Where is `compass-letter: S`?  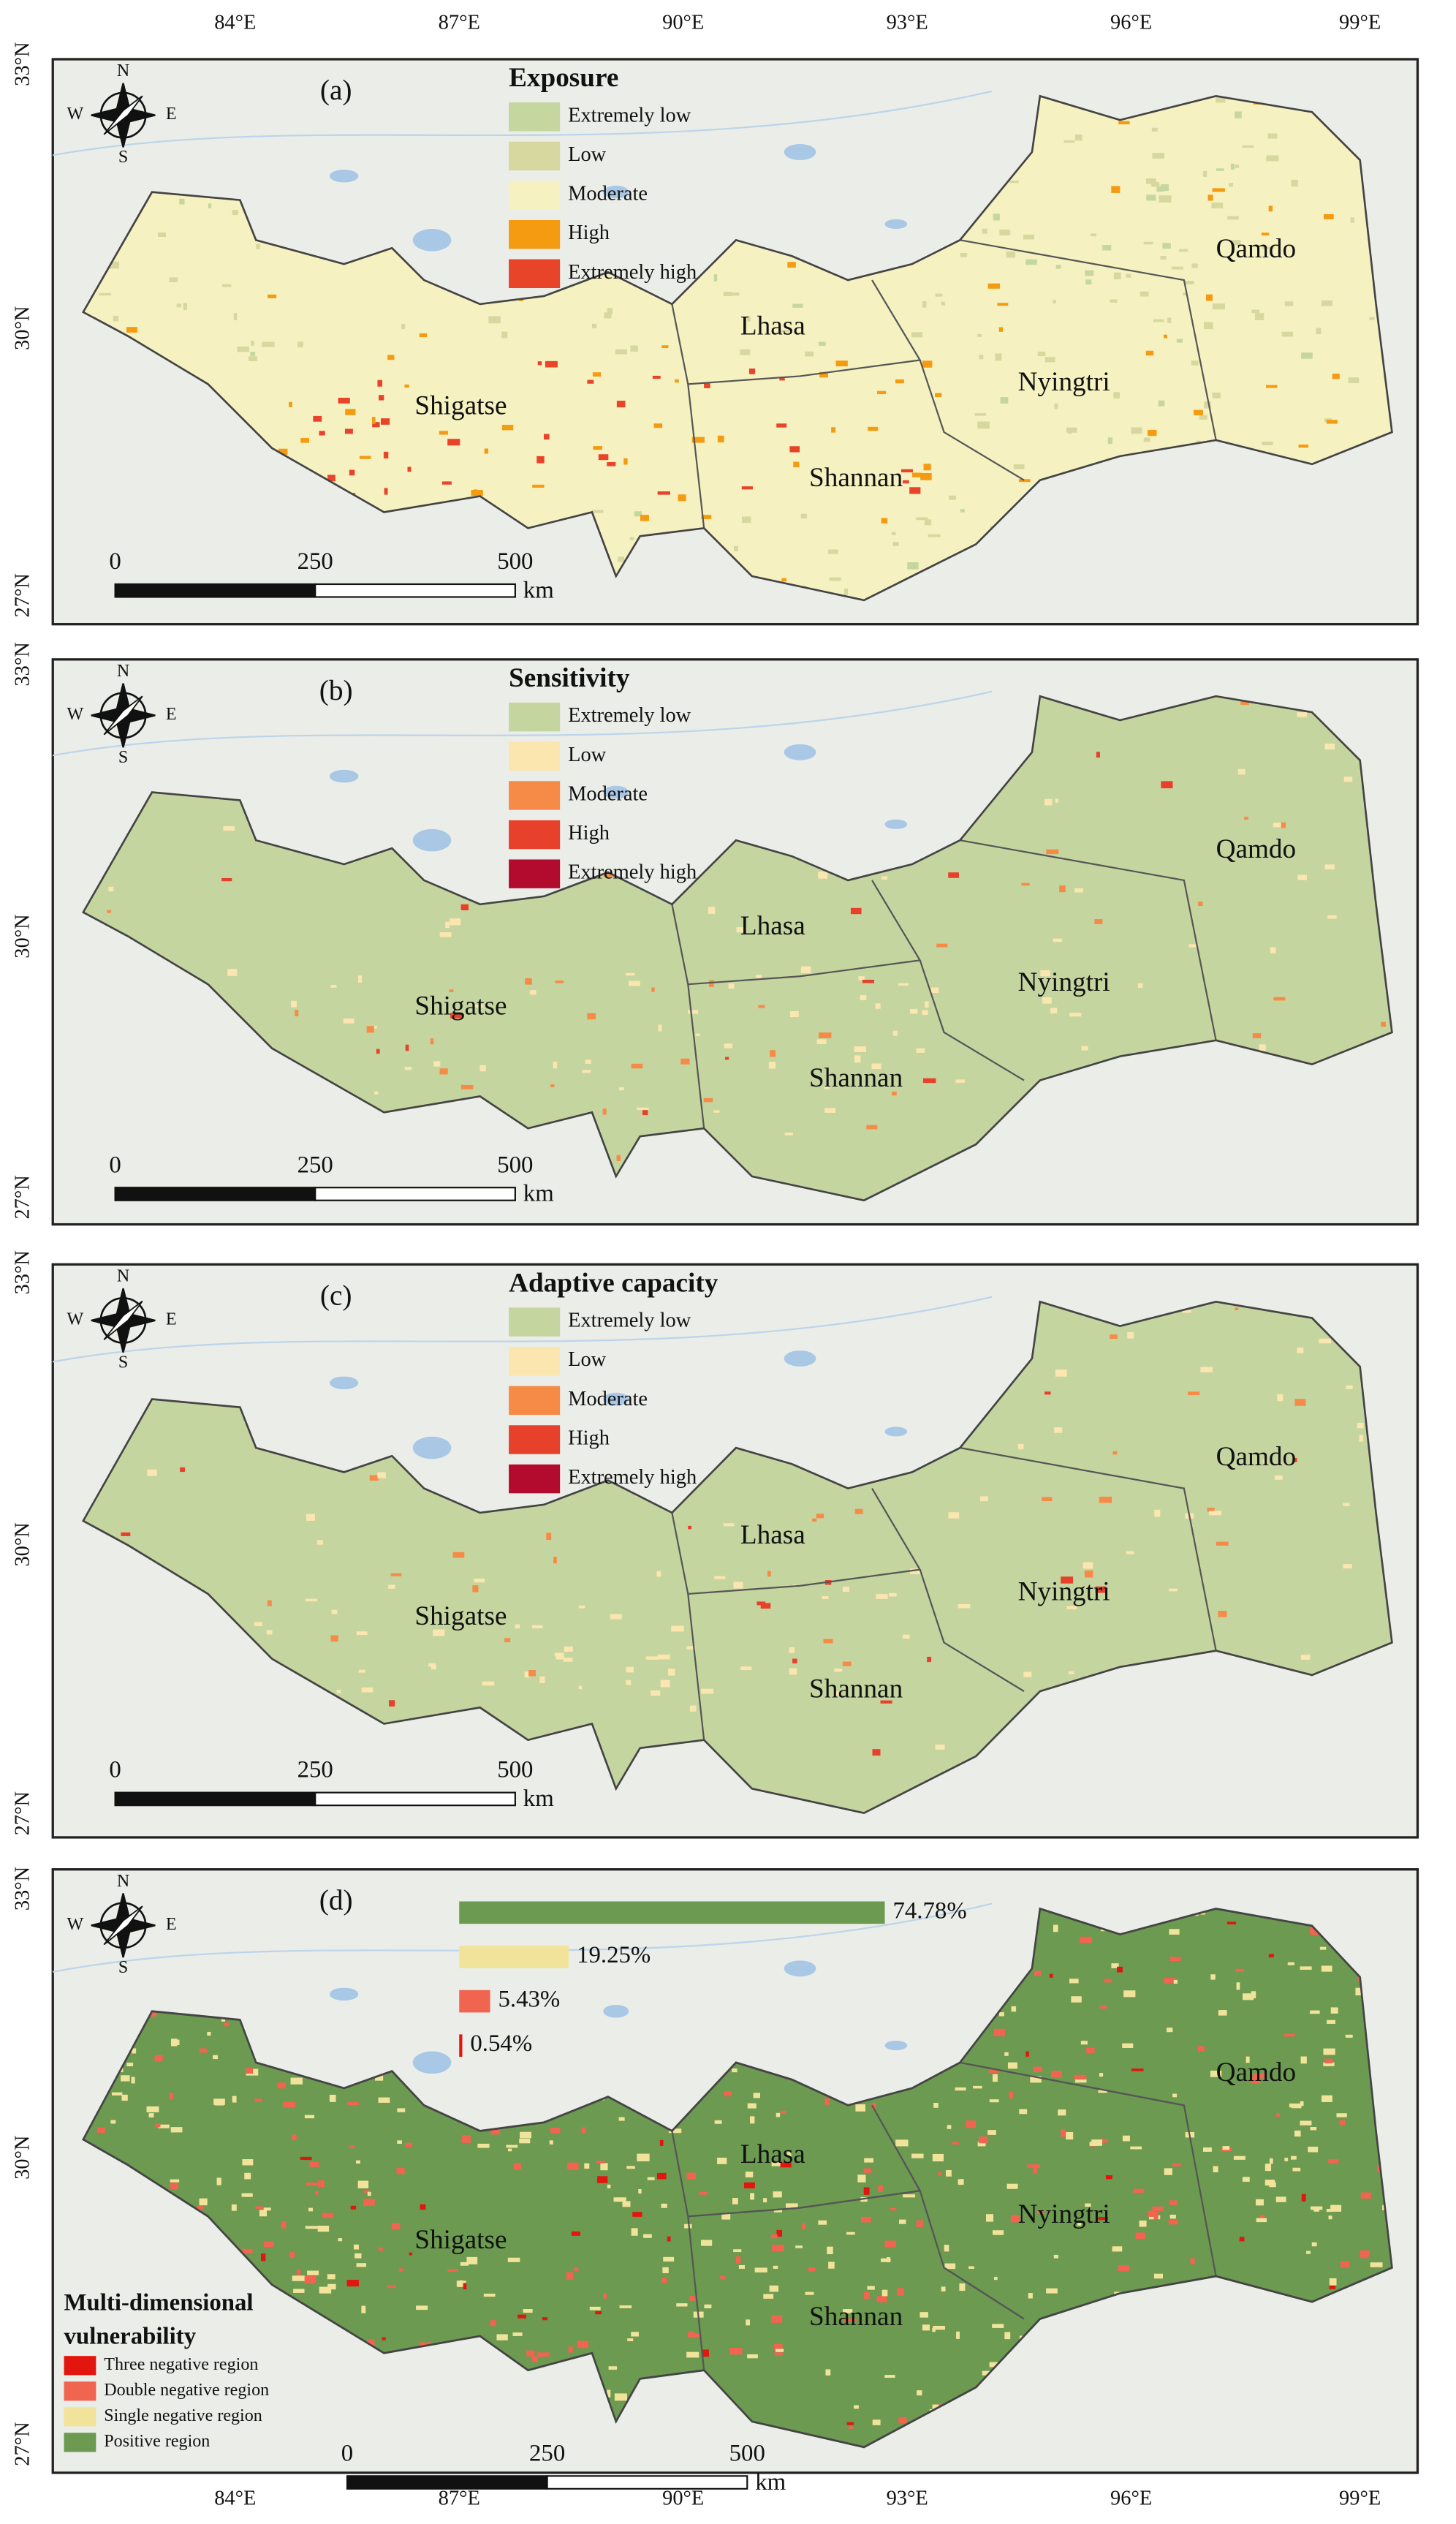 compass-letter: S is located at coordinates (123, 757).